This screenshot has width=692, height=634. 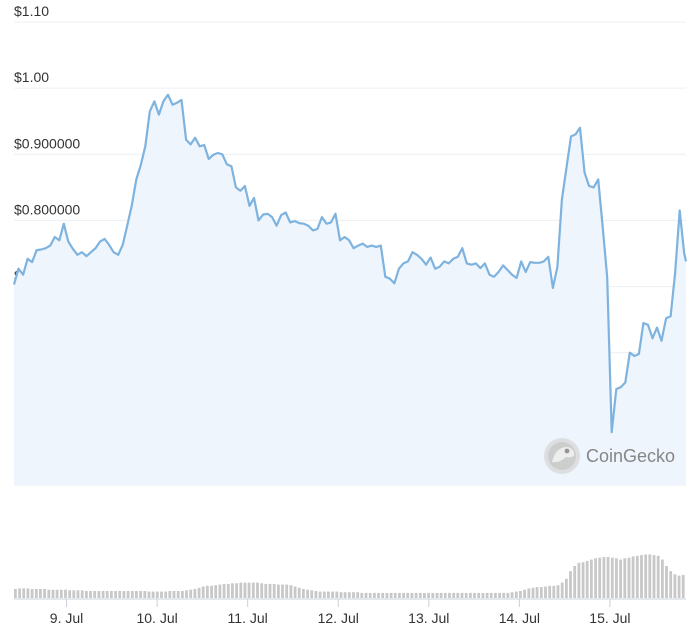 What do you see at coordinates (248, 618) in the screenshot?
I see `x-tick-label: 11. Jul` at bounding box center [248, 618].